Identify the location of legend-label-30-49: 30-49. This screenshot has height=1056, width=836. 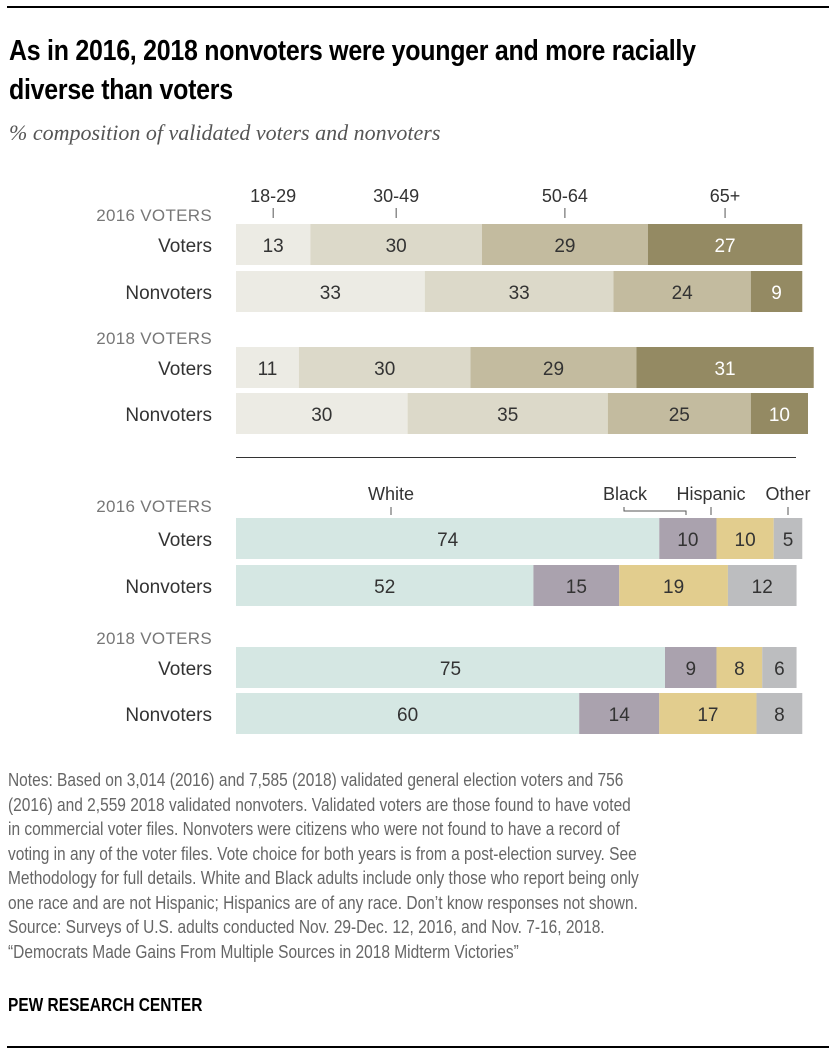
(396, 196).